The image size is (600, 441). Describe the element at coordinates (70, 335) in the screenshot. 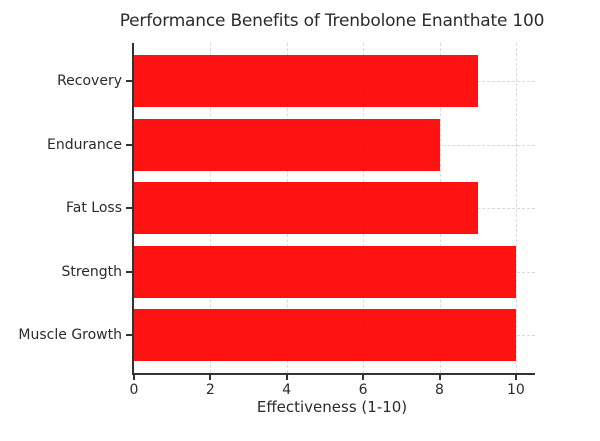

I see `y-tick-label: Muscle Growth` at that location.